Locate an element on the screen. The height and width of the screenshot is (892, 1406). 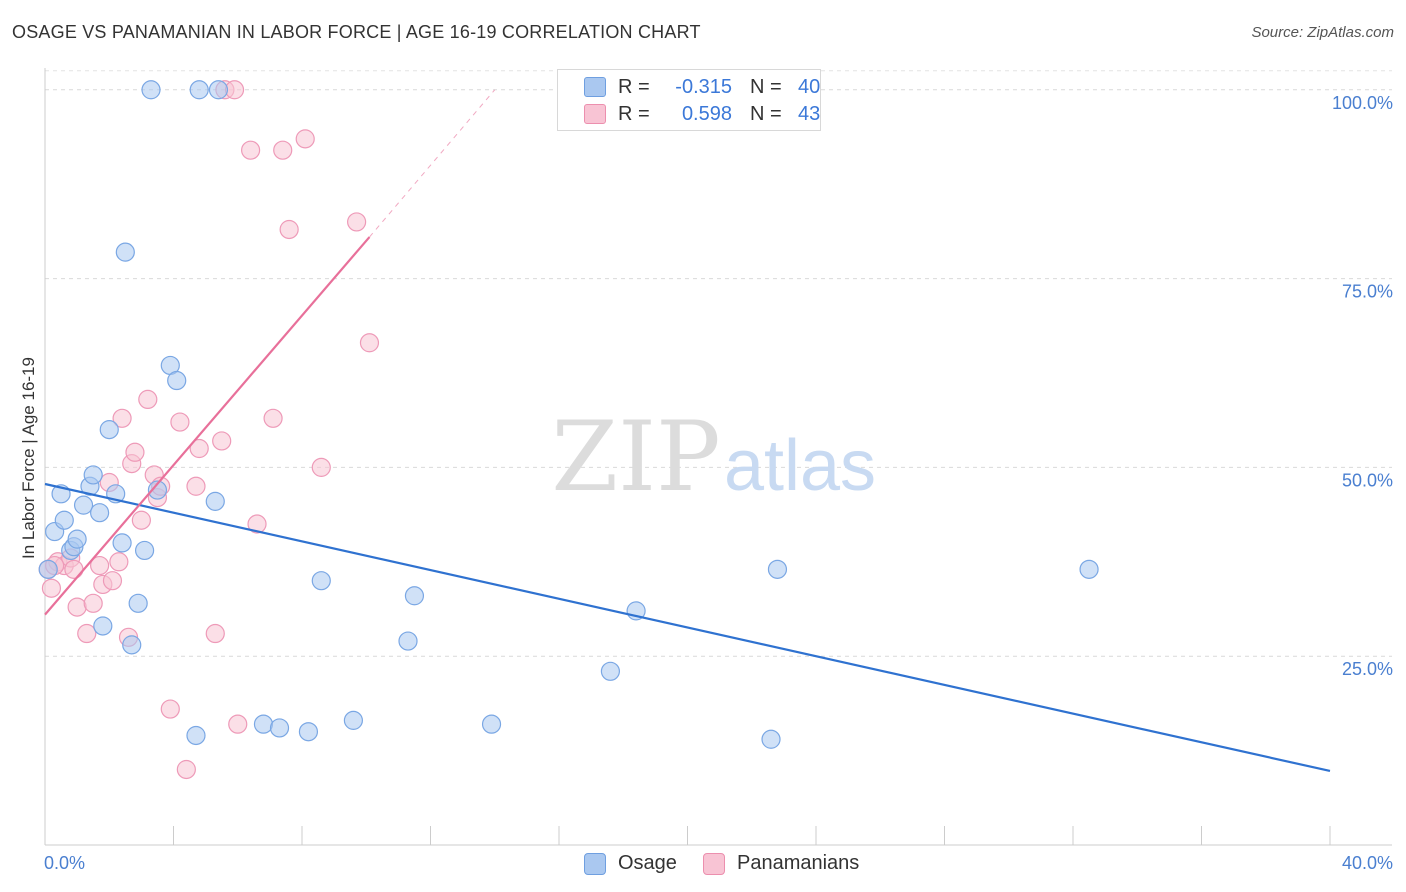
legend-item-osage: Osage is located at coordinates (630, 863).